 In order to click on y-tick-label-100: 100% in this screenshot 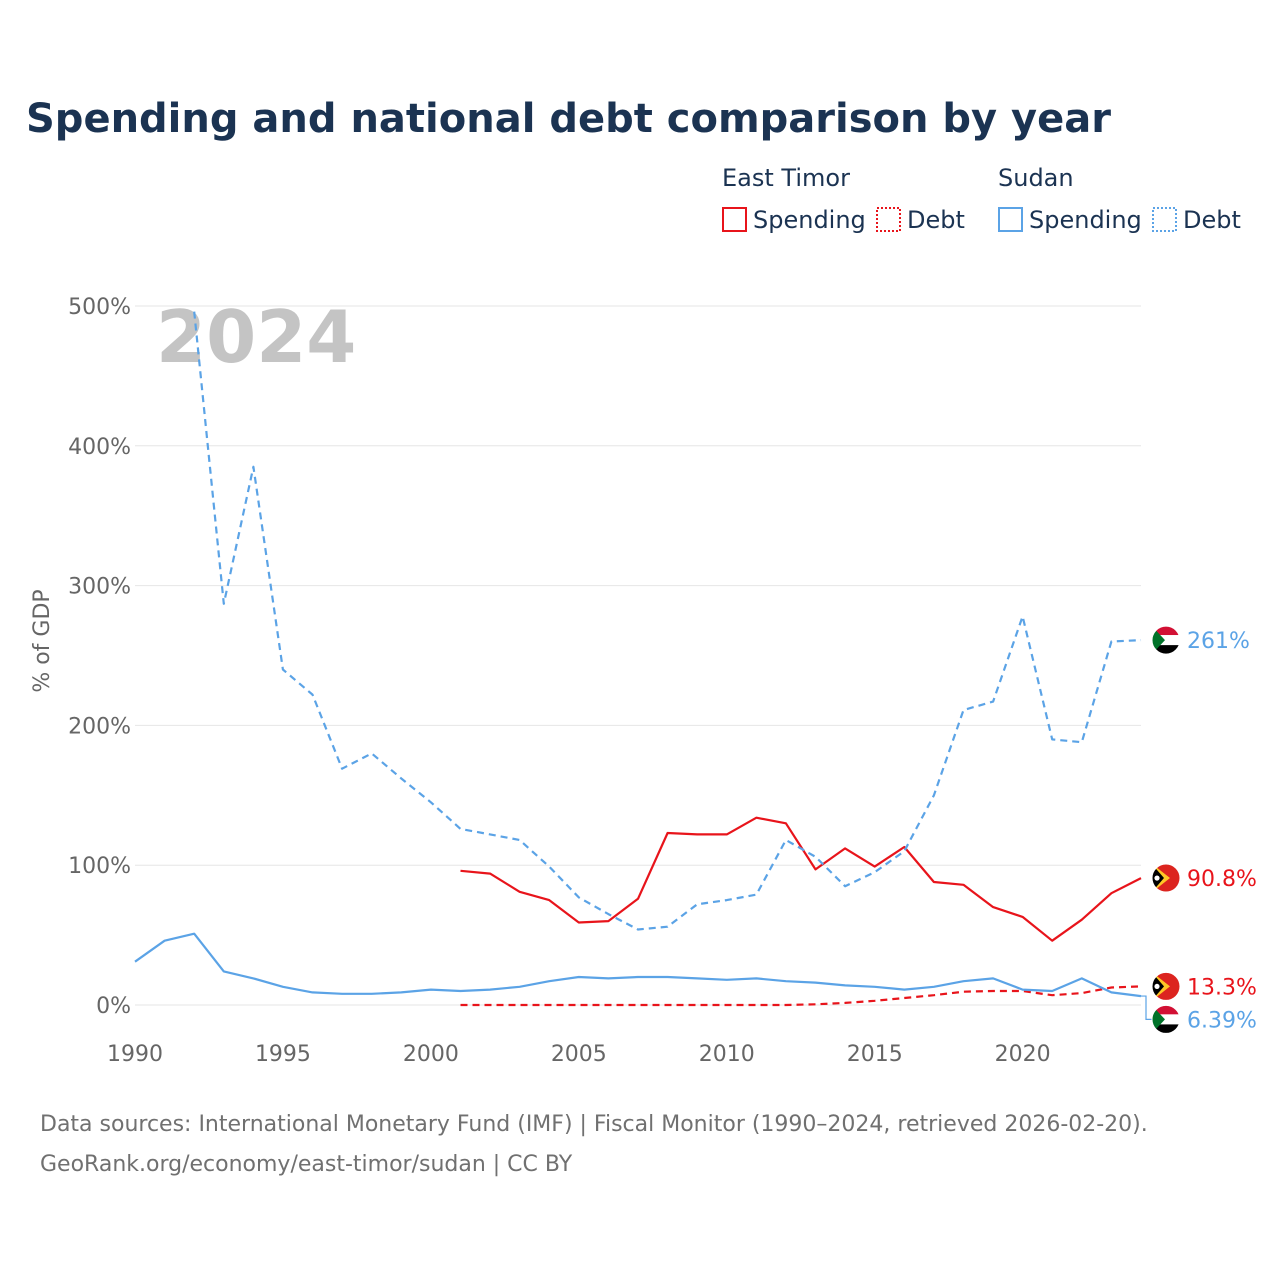, I will do `click(99, 866)`.